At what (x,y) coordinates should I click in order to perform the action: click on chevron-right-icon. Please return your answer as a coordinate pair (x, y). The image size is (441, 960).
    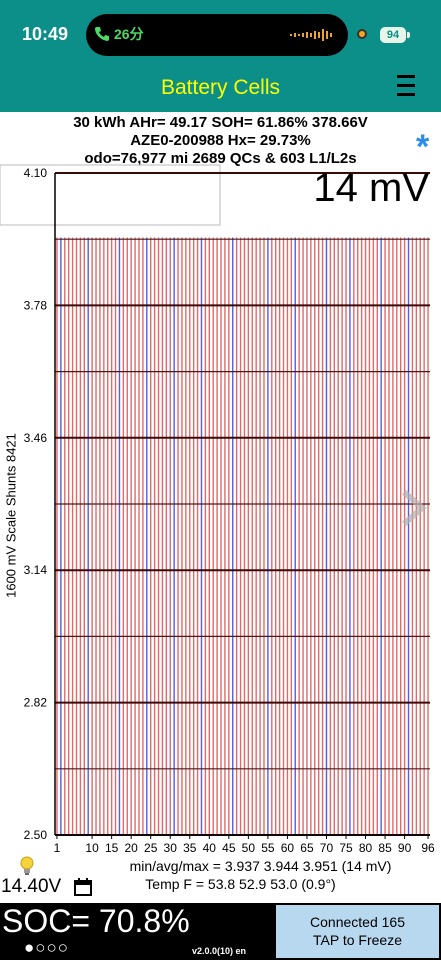
    Looking at the image, I should click on (413, 508).